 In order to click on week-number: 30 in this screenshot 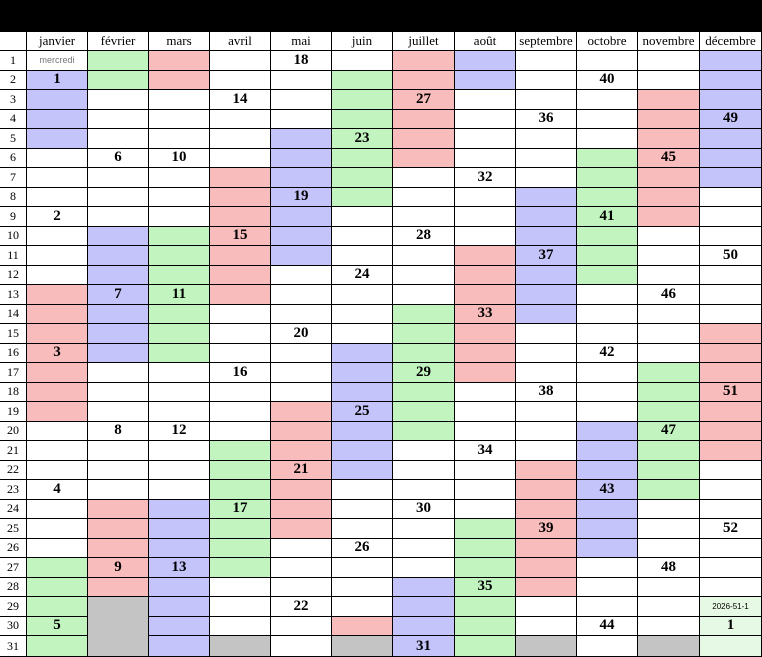, I will do `click(423, 508)`.